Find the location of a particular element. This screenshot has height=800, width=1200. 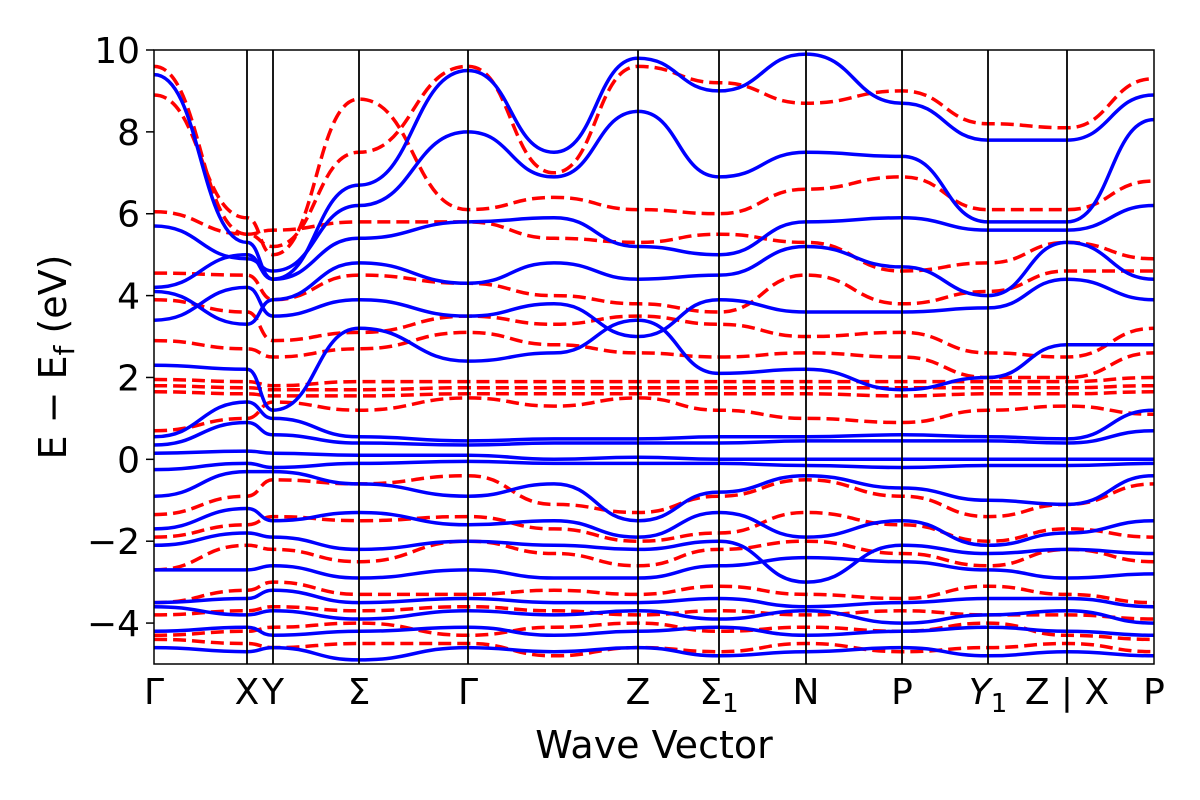

y-axis-label-unit: (eV) is located at coordinates (53, 293).